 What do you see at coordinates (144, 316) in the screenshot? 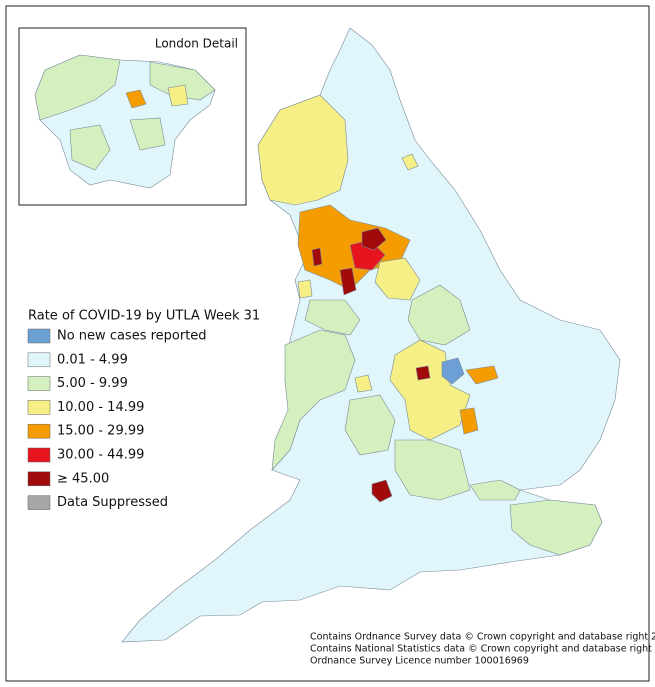
I see `legend-title: Rate of COVID-19 by UTLA Week 31` at bounding box center [144, 316].